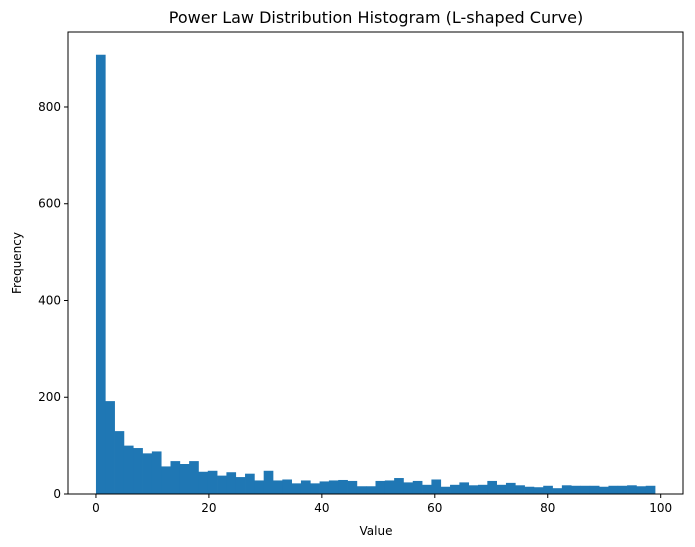 The width and height of the screenshot is (695, 547). I want to click on x-tick-label: 100, so click(660, 508).